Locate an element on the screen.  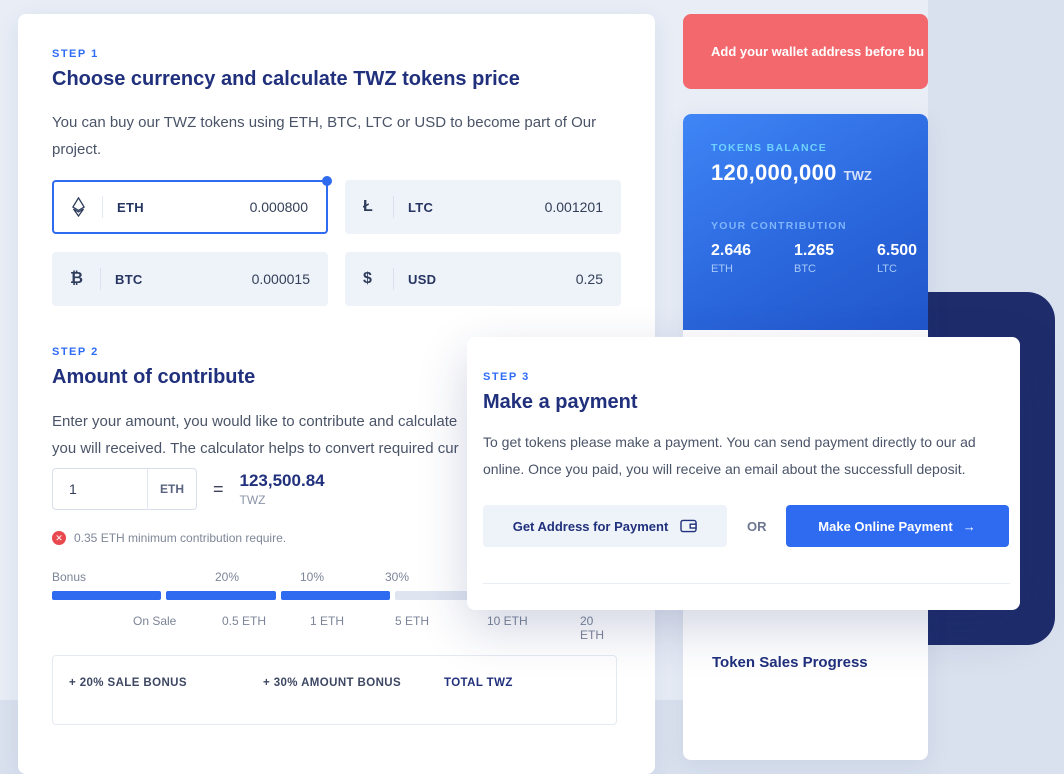
currency-code: BTC is located at coordinates (129, 279).